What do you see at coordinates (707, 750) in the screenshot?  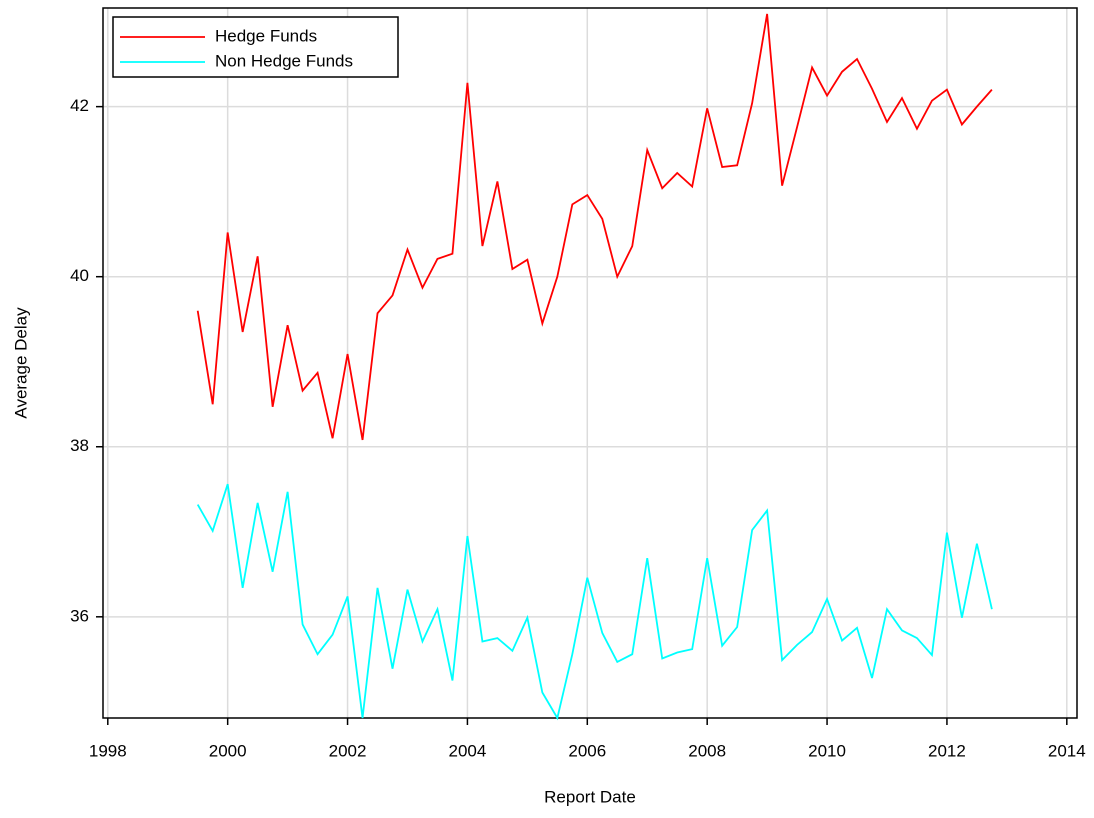 I see `x-tick-label: 2008` at bounding box center [707, 750].